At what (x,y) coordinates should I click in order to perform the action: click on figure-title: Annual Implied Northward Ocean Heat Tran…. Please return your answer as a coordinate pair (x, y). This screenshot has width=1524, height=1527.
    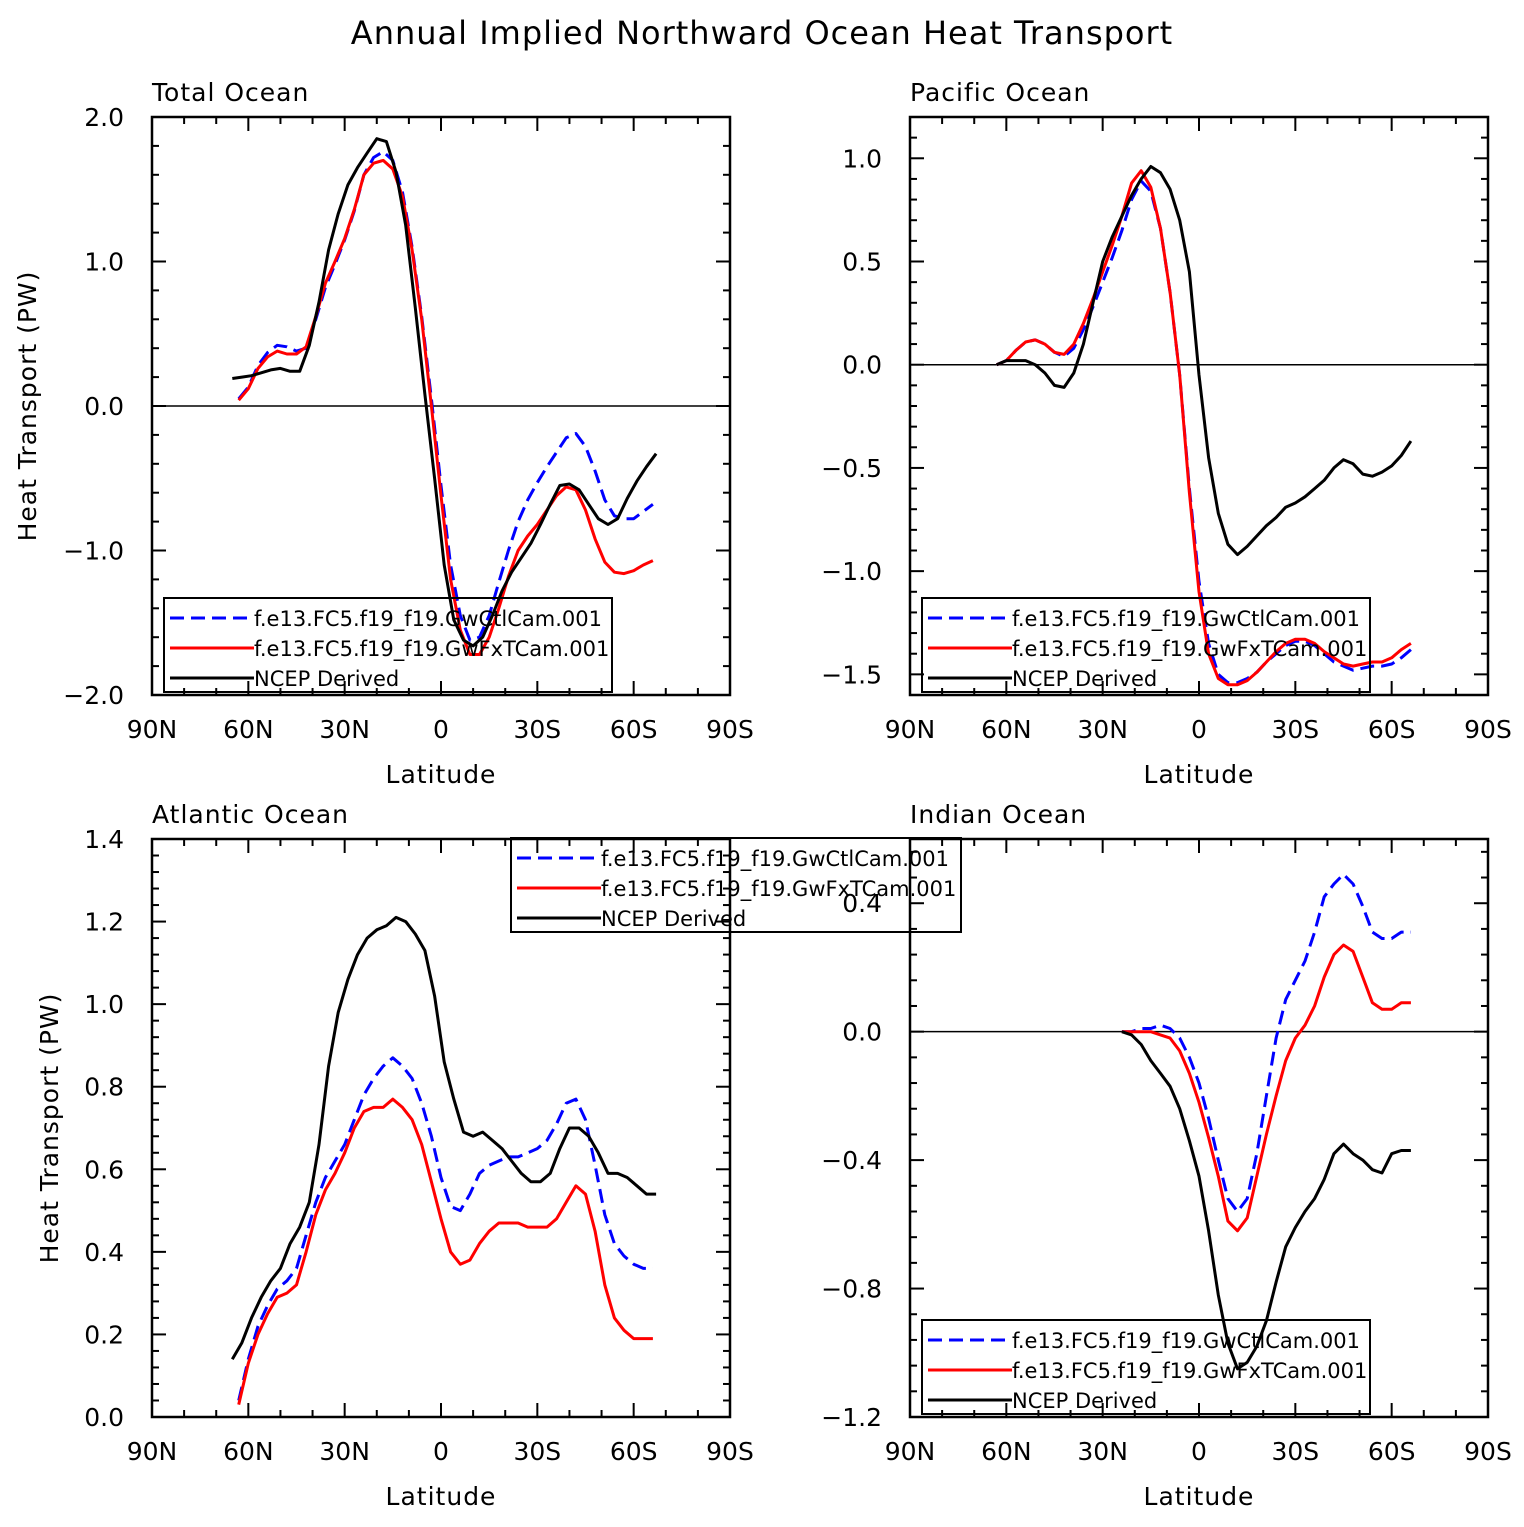
    Looking at the image, I should click on (762, 33).